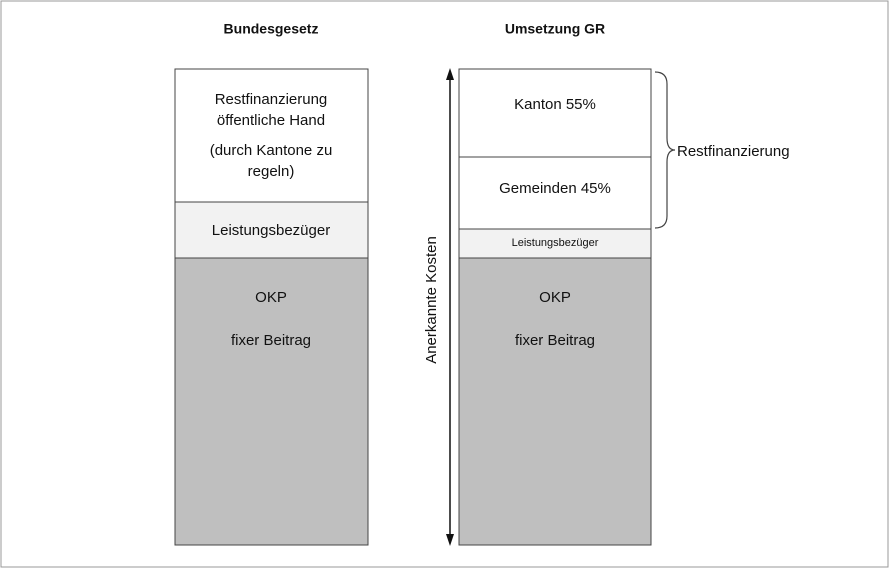 Image resolution: width=890 pixels, height=569 pixels. I want to click on block-text: Gemeinden 45%, so click(555, 188).